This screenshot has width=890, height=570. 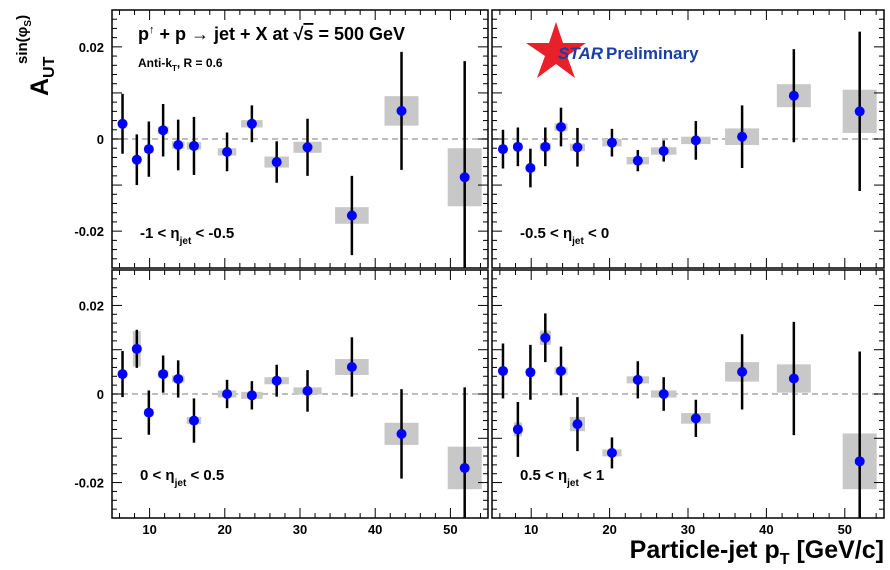 I want to click on eta-region-label: -0.5 < ηjet < 0, so click(x=564, y=236).